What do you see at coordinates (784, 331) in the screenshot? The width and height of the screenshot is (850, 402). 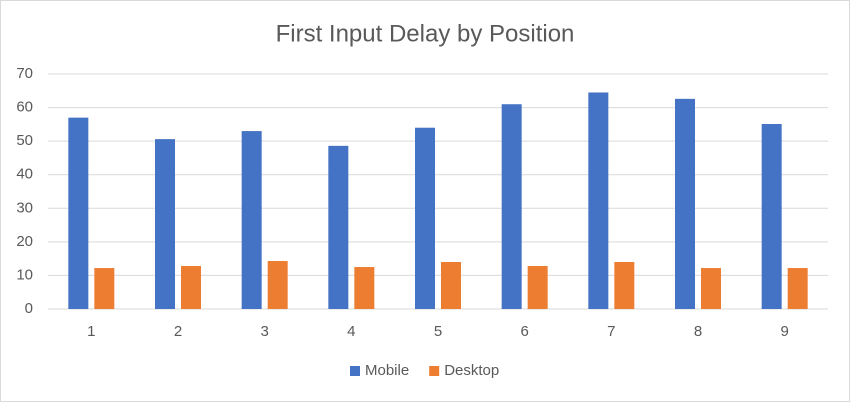 I see `x-tick-label: 9` at bounding box center [784, 331].